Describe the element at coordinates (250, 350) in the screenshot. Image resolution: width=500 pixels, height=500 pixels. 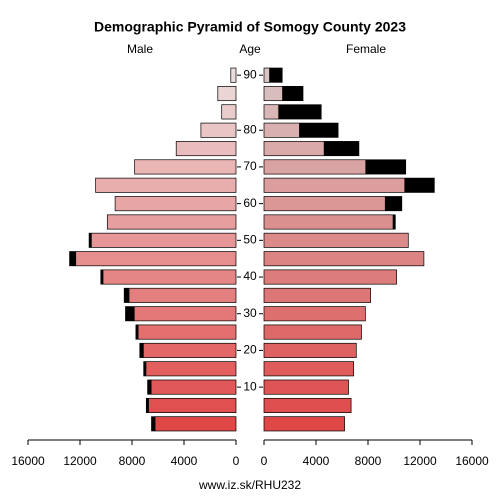
I see `age-label: 20` at that location.